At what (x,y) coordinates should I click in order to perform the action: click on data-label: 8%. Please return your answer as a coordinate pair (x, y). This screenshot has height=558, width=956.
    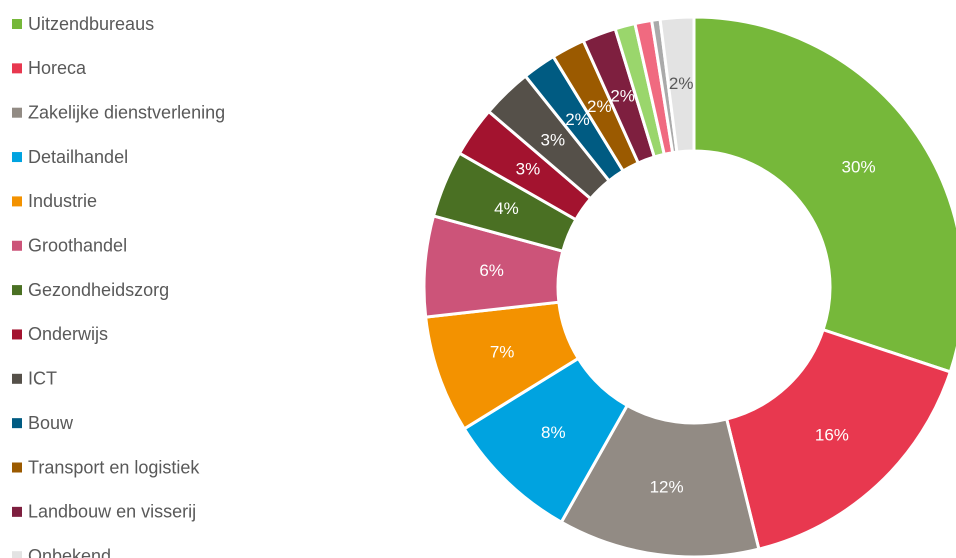
    Looking at the image, I should click on (553, 432).